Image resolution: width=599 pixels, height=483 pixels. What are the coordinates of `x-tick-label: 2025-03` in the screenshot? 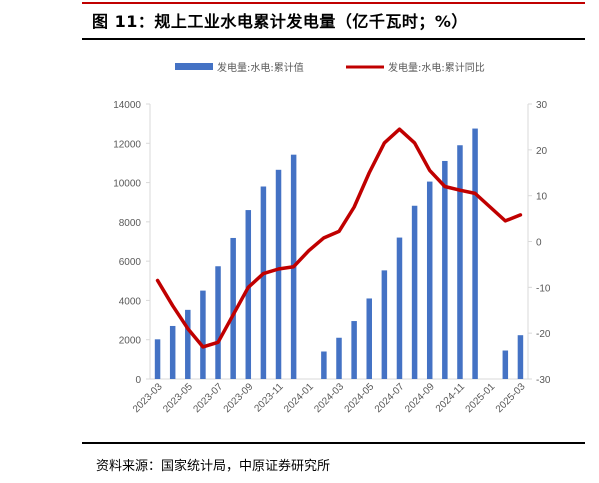 It's located at (511, 398).